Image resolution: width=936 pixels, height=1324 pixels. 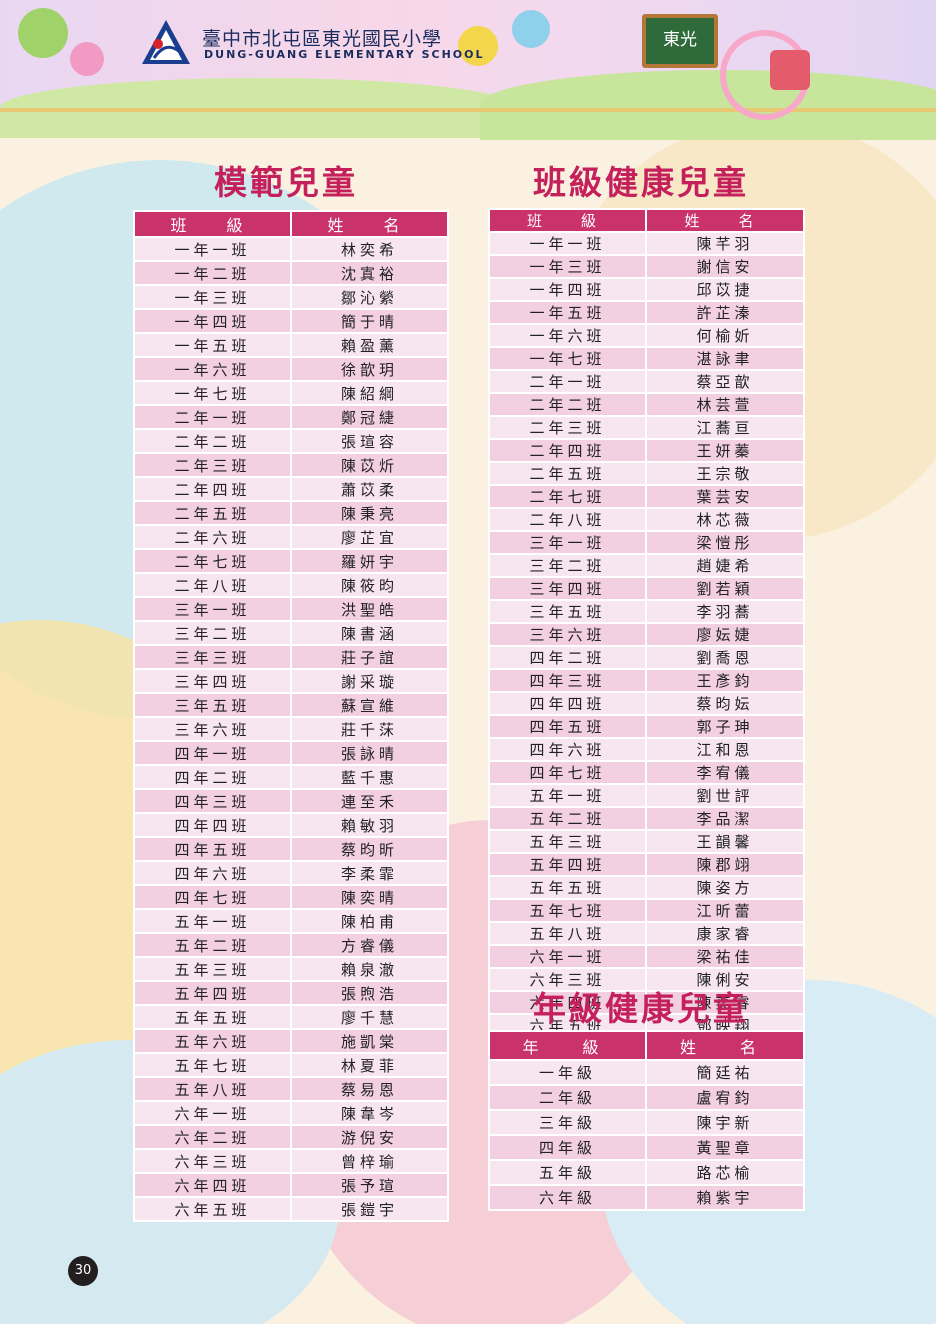 I want to click on class-cell: 四年七班, so click(x=567, y=772).